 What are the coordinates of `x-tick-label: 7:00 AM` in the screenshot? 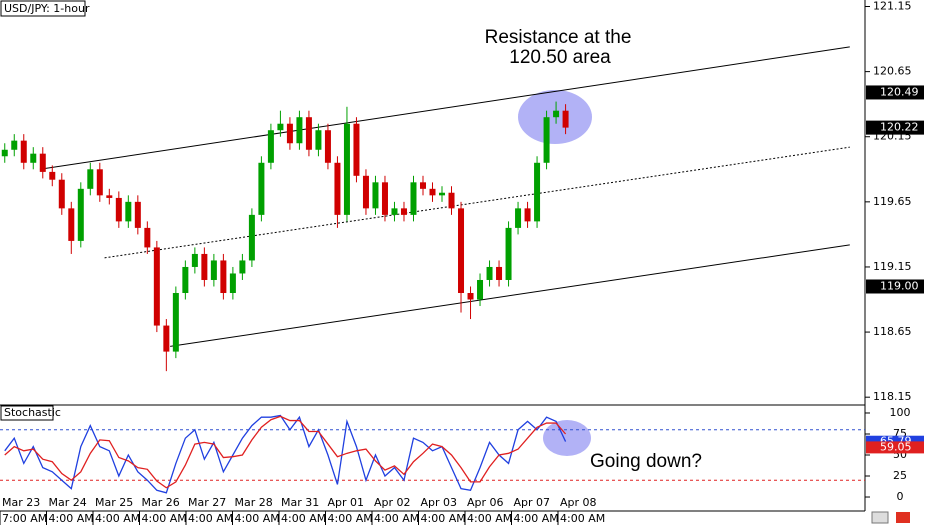 It's located at (24, 518).